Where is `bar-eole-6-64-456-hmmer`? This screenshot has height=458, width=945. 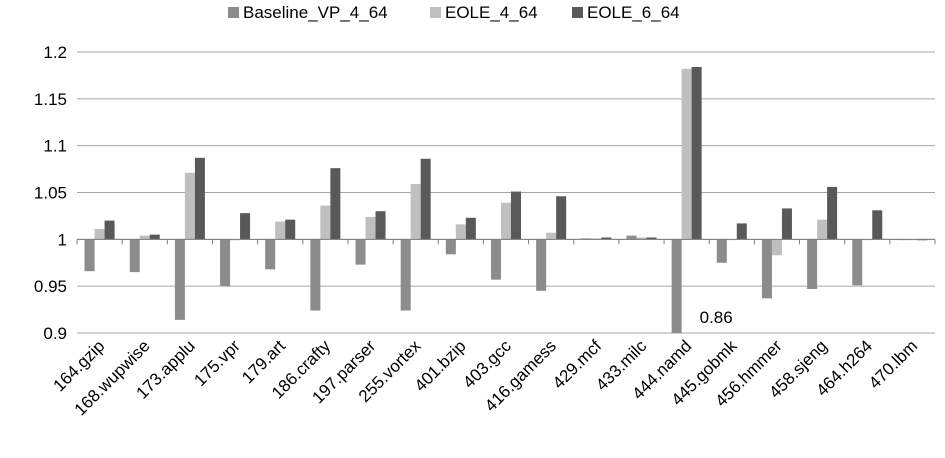 bar-eole-6-64-456-hmmer is located at coordinates (786, 224).